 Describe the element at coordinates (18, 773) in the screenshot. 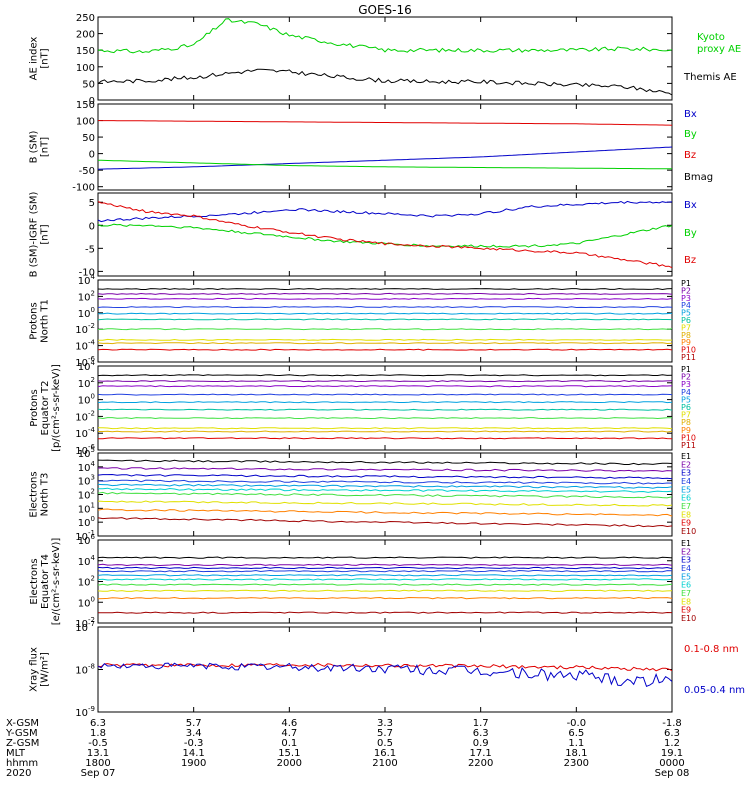

I see `footer-row-label: 2020` at that location.